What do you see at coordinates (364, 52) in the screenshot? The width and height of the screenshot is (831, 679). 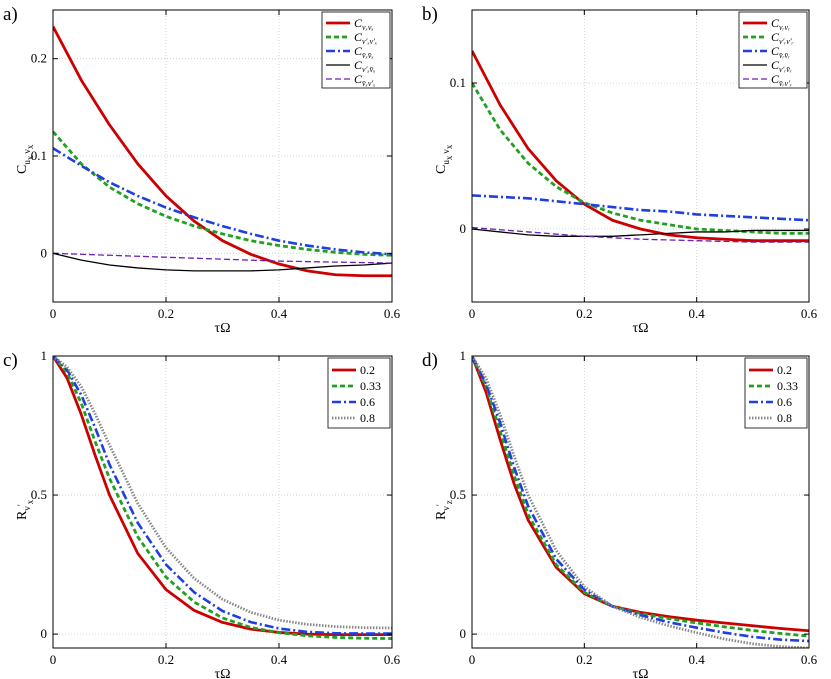 I see `legend-label: Cv̄ₓv̄ₓ` at bounding box center [364, 52].